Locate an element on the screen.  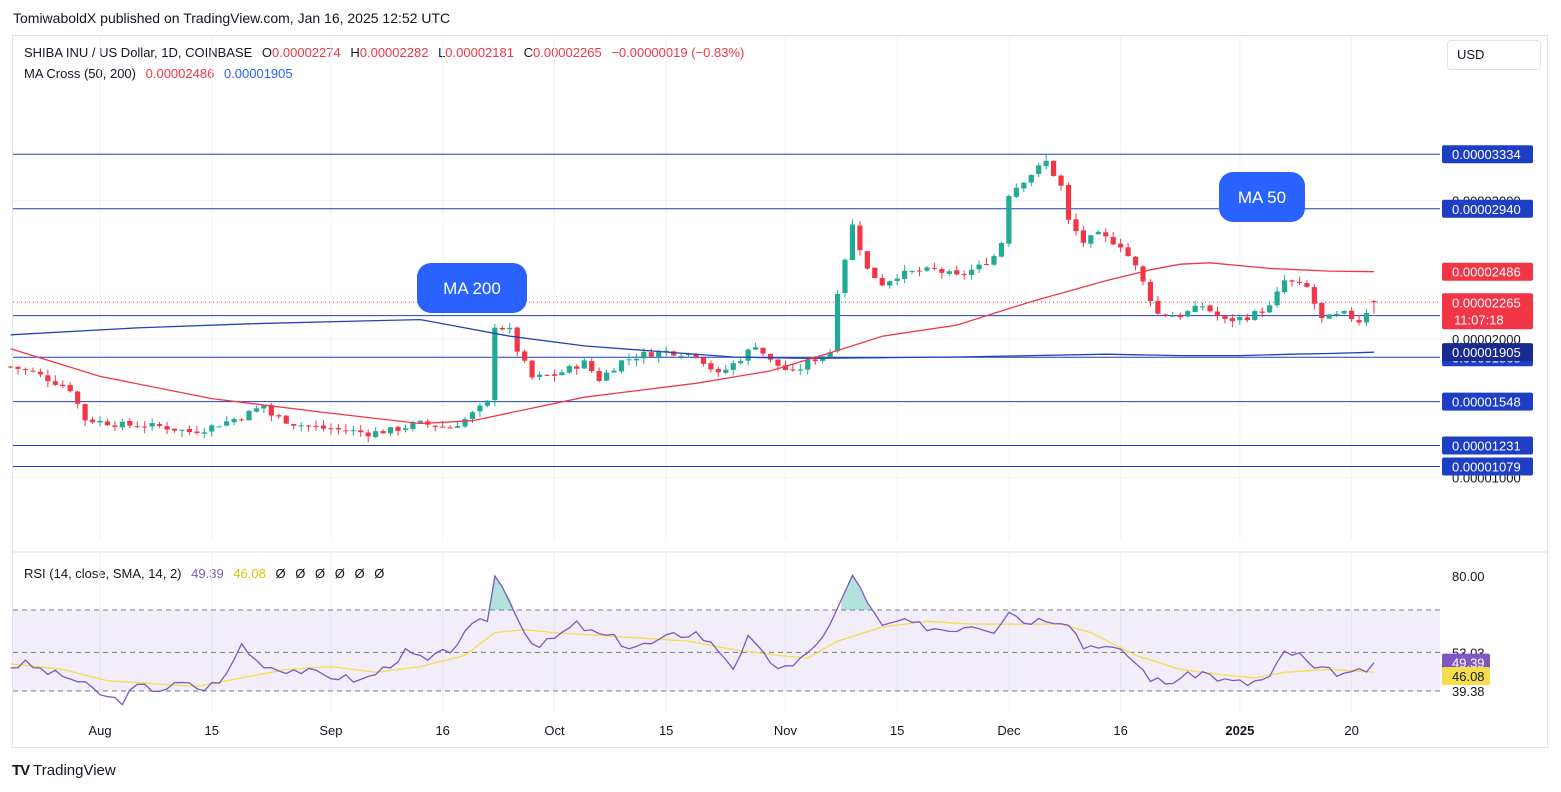
level-price-label: 0.00001548 is located at coordinates (1487, 401).